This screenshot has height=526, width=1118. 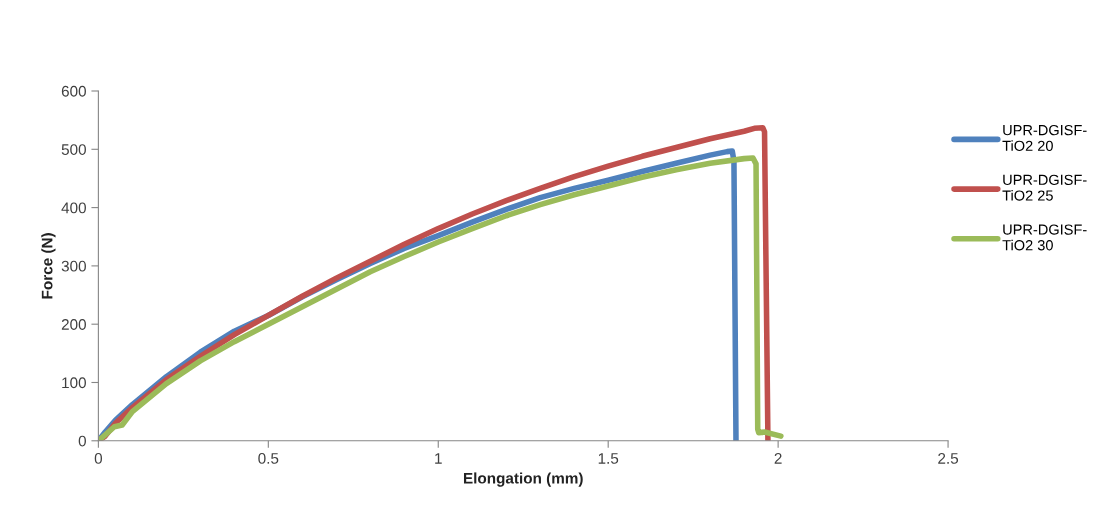 I want to click on x-axis-title: Elongation (mm), so click(x=523, y=479).